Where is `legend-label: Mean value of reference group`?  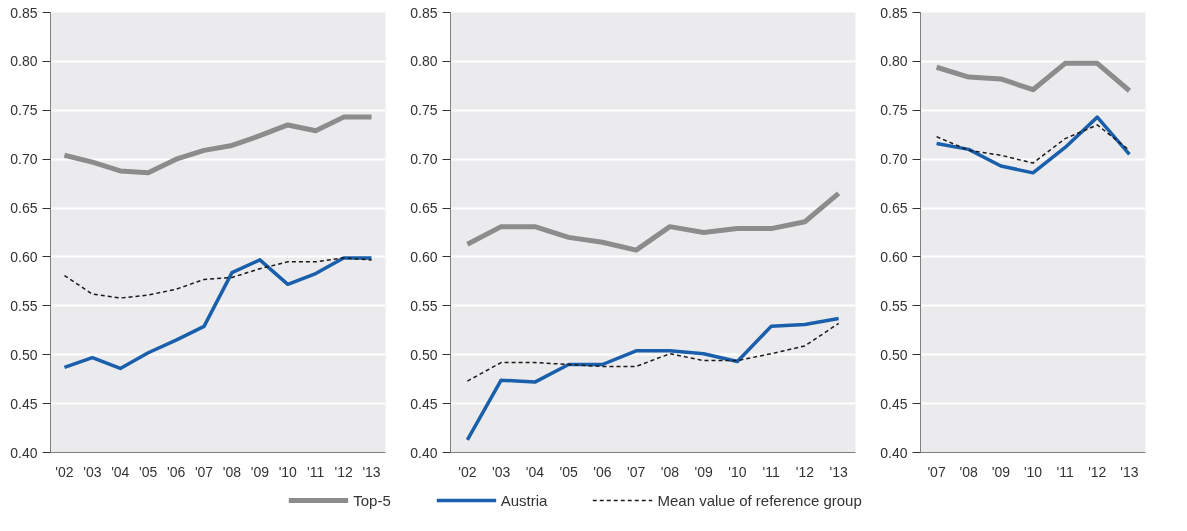
legend-label: Mean value of reference group is located at coordinates (759, 500).